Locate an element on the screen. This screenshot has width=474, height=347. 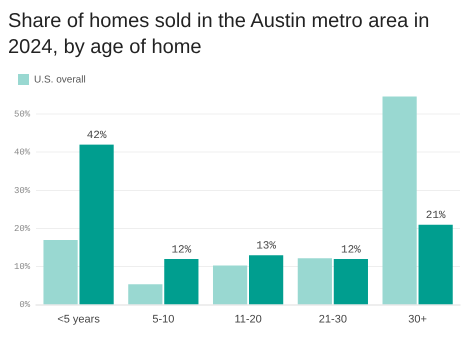
data-label: 42% is located at coordinates (96, 136).